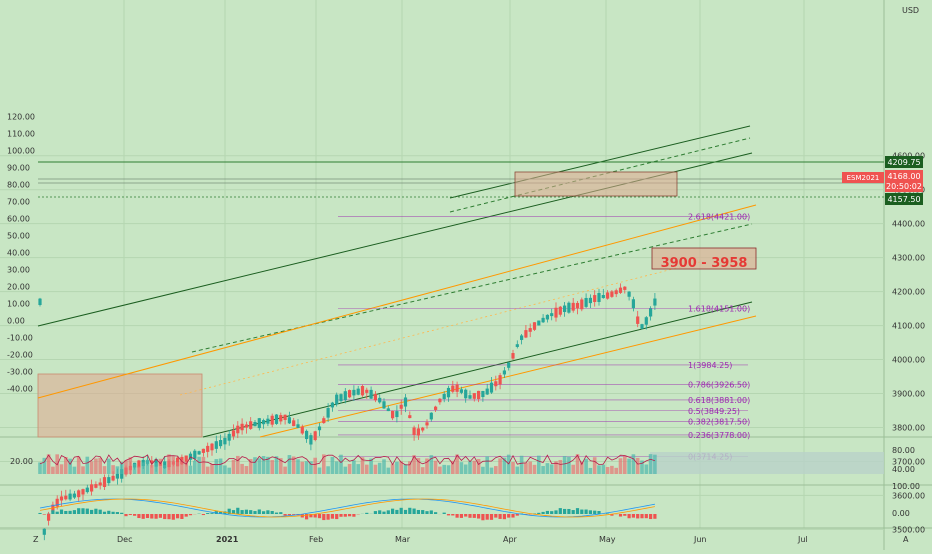  What do you see at coordinates (596, 184) in the screenshot?
I see `supply-zone-box` at bounding box center [596, 184].